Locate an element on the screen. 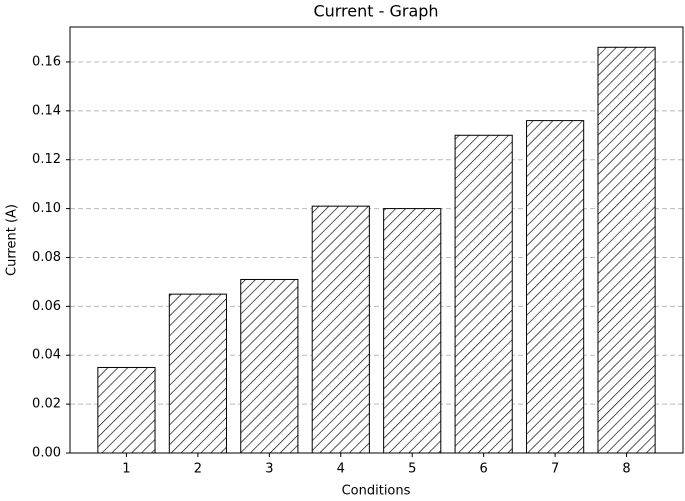 This screenshot has width=685, height=501. y-tick-label: 0.00 is located at coordinates (46, 453).